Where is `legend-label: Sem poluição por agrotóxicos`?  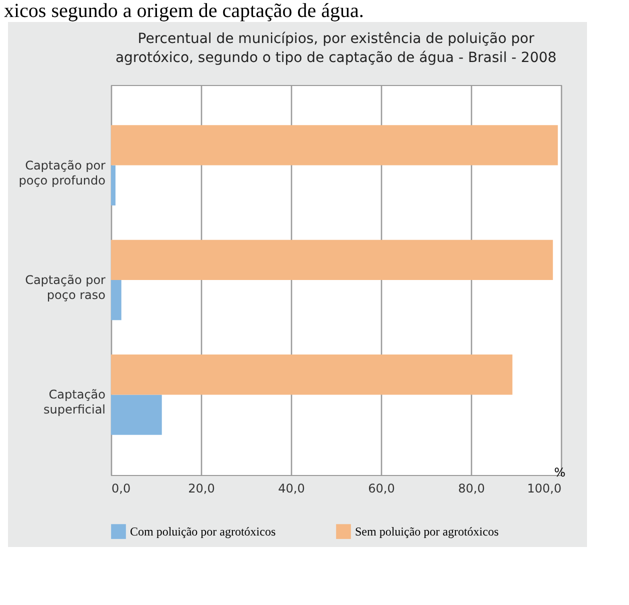
legend-label: Sem poluição por agrotóxicos is located at coordinates (427, 531).